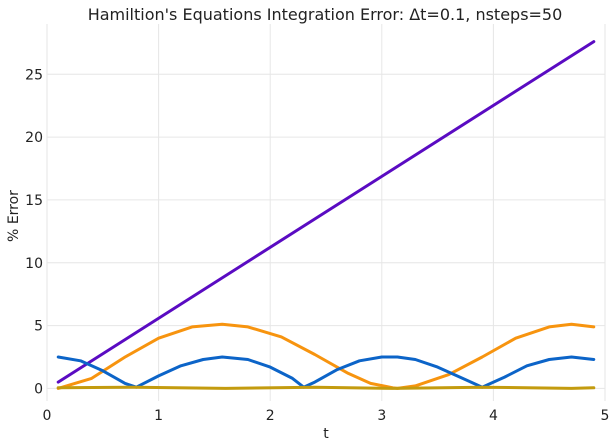 The image size is (616, 448). I want to click on y-tick-label: 20, so click(34, 138).